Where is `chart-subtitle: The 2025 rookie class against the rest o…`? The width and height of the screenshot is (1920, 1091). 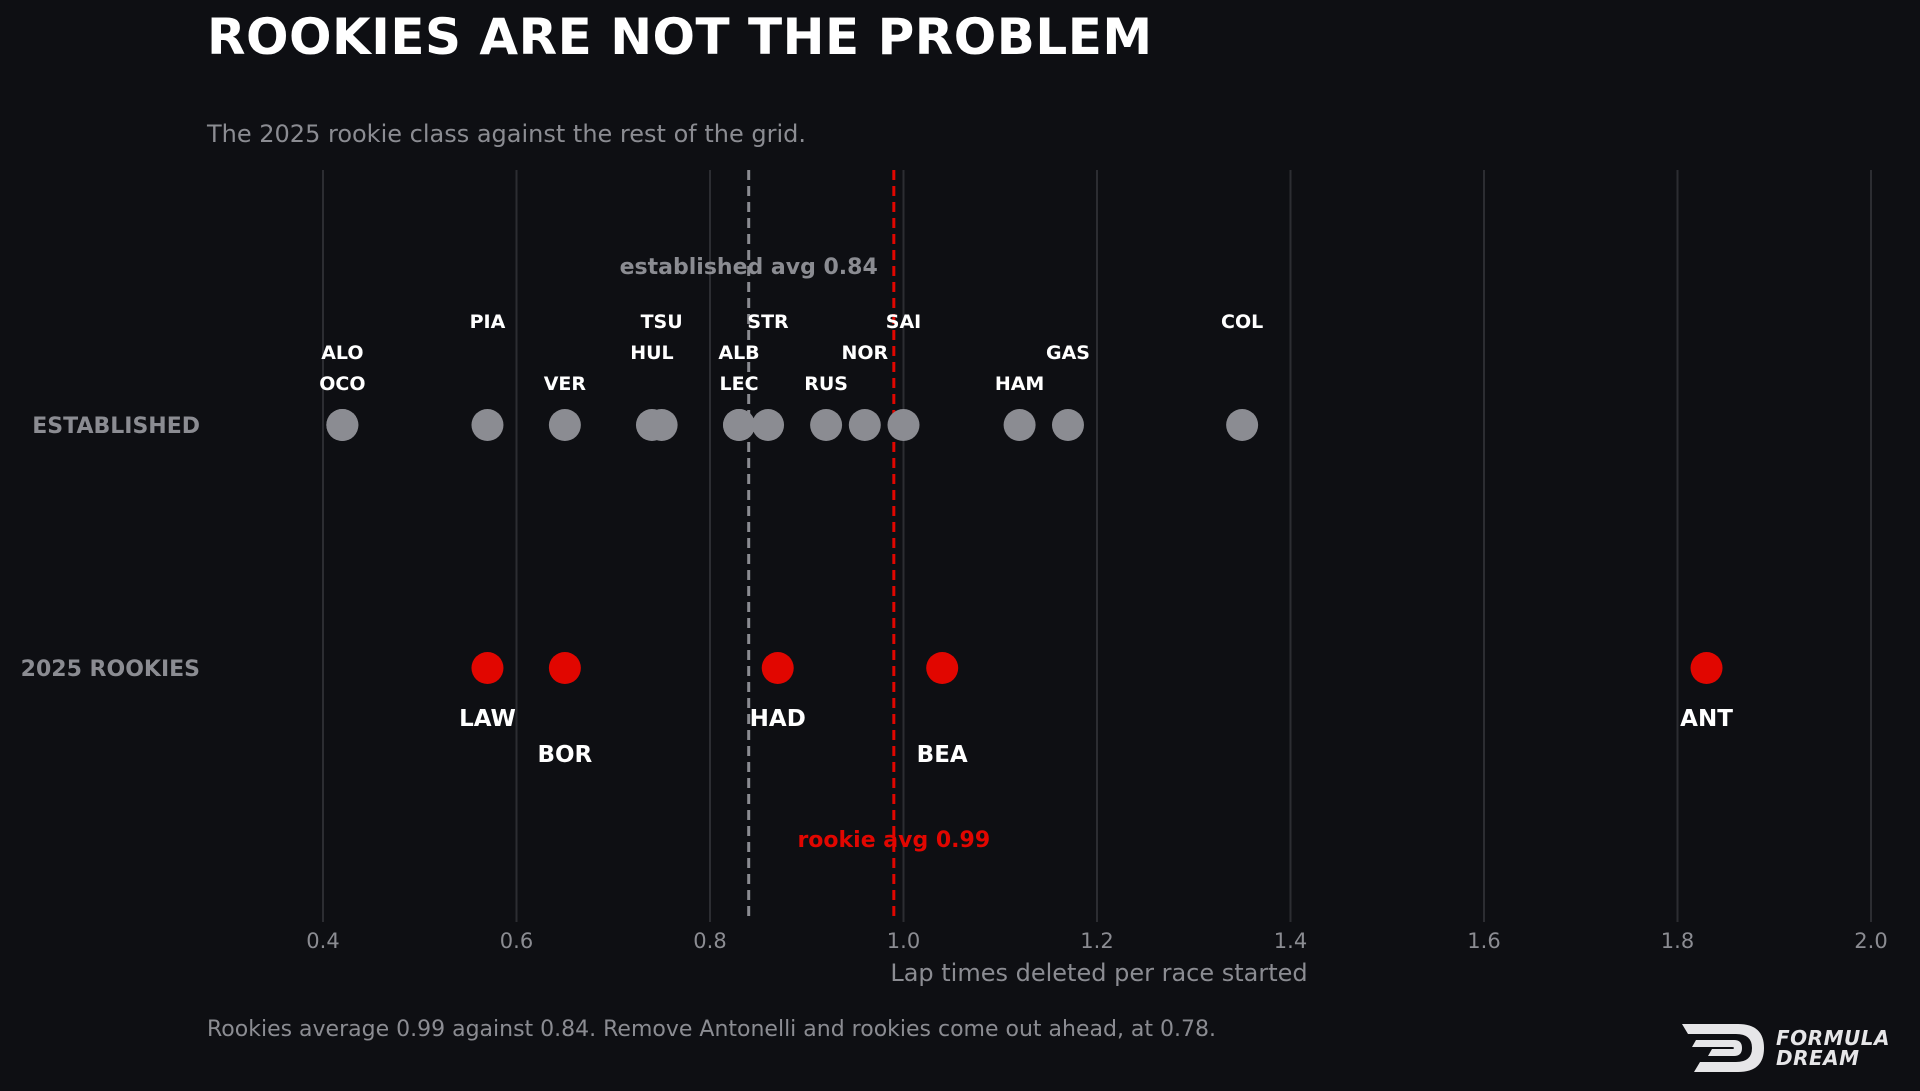
chart-subtitle: The 2025 rookie class against the rest o… is located at coordinates (506, 134).